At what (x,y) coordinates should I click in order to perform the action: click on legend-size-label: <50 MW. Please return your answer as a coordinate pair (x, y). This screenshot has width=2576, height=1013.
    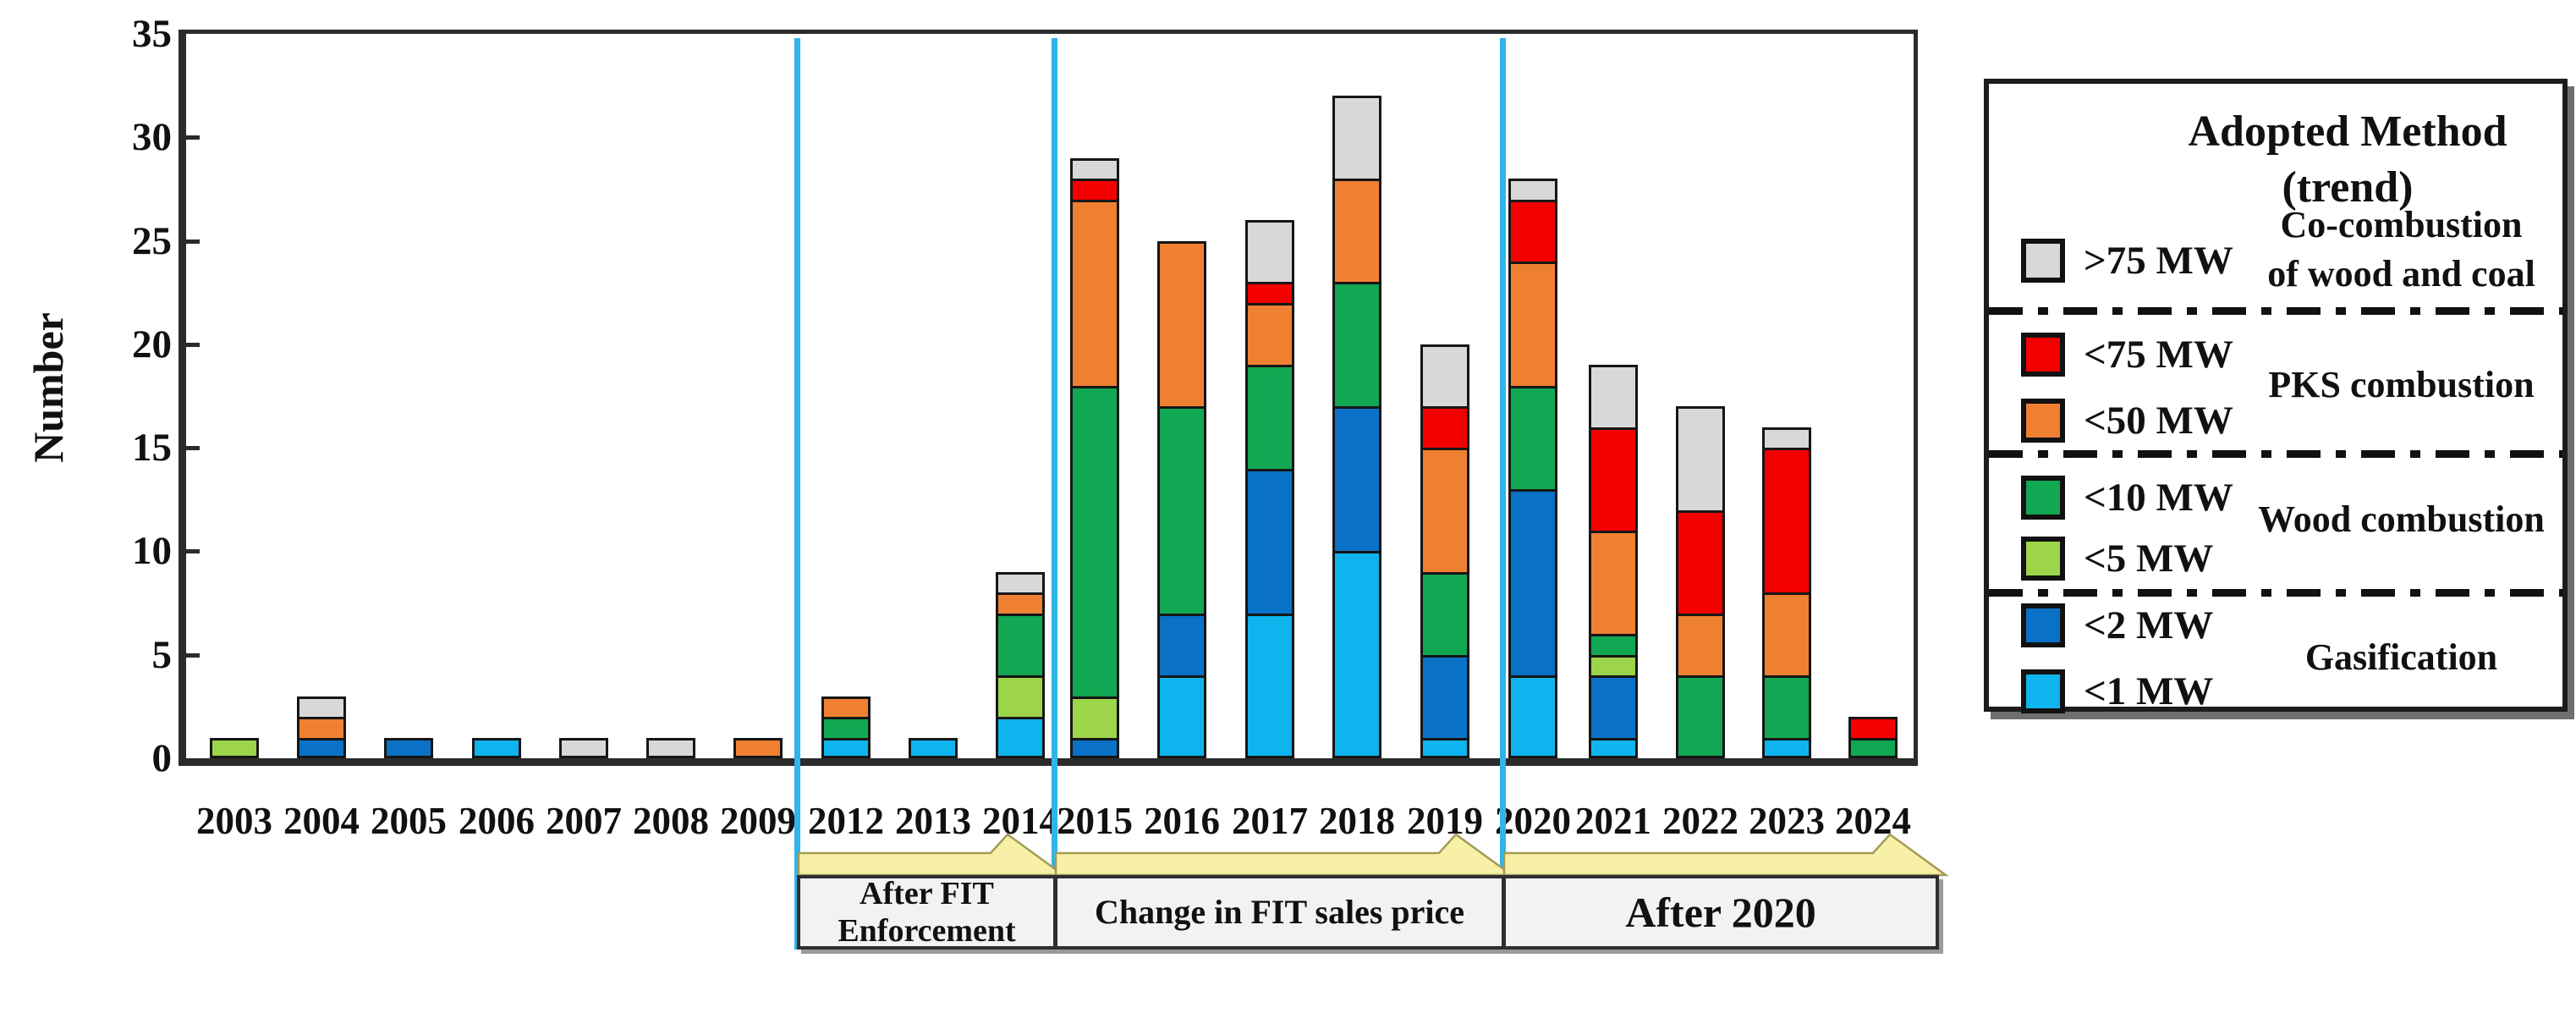
    Looking at the image, I should click on (2158, 421).